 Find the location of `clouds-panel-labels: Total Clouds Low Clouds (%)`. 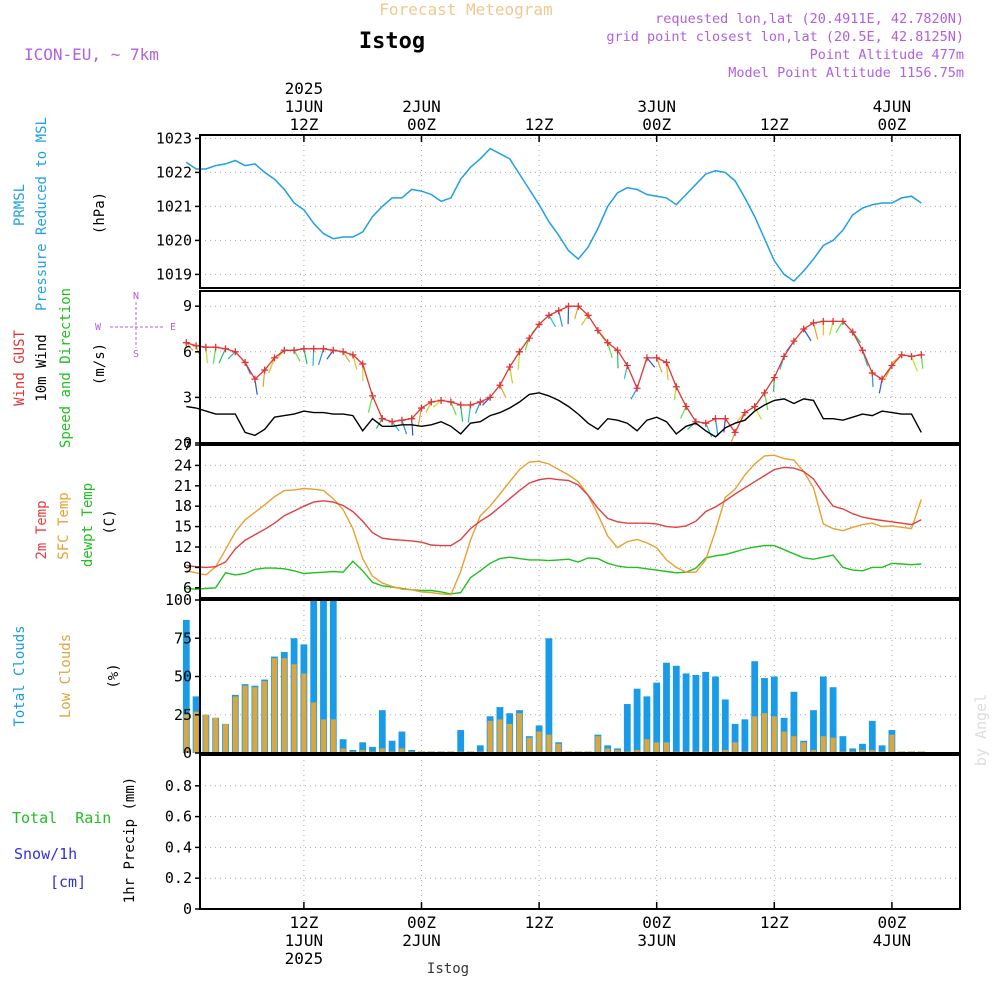

clouds-panel-labels: Total Clouds Low Clouds (%) is located at coordinates (67, 675).